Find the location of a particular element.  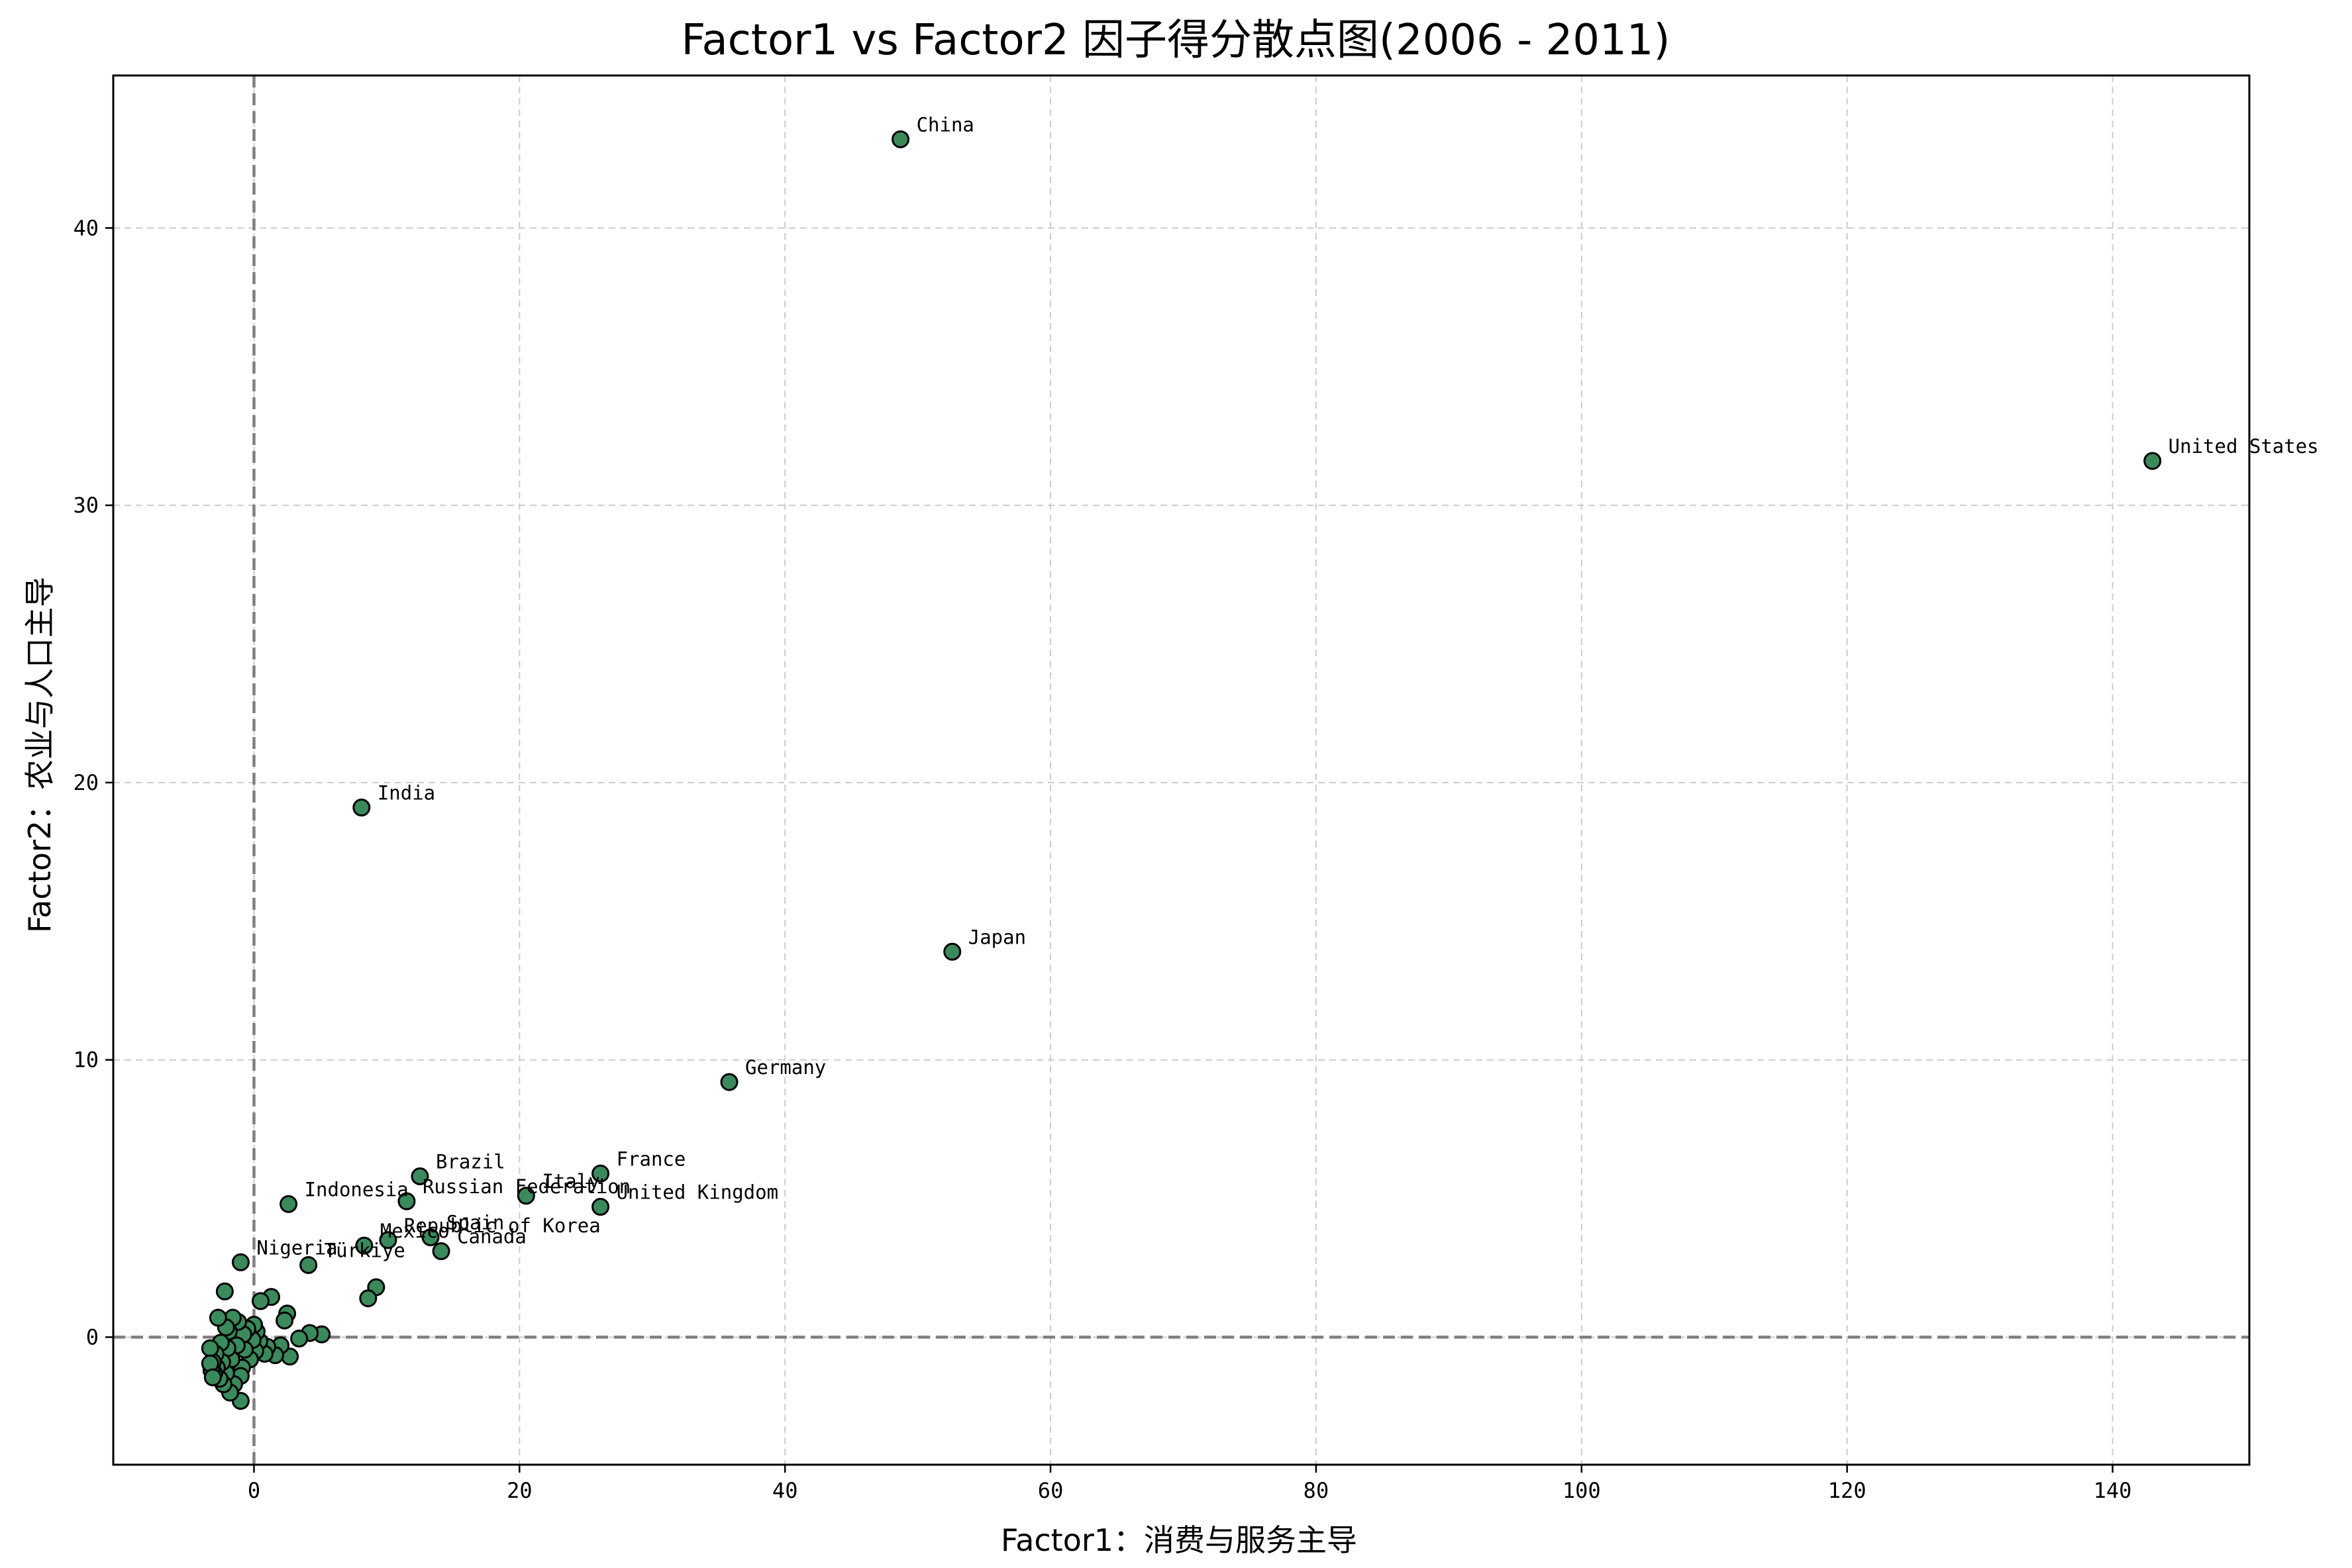

y-tick-label-3: 30 is located at coordinates (86, 505).